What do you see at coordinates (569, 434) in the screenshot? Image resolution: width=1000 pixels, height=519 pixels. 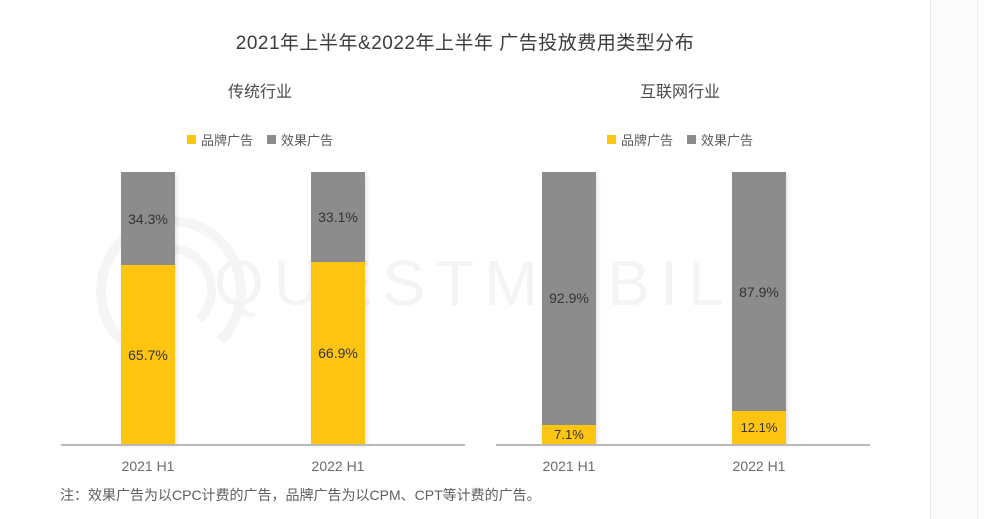 I see `bar-segment-brand: 7.1%` at bounding box center [569, 434].